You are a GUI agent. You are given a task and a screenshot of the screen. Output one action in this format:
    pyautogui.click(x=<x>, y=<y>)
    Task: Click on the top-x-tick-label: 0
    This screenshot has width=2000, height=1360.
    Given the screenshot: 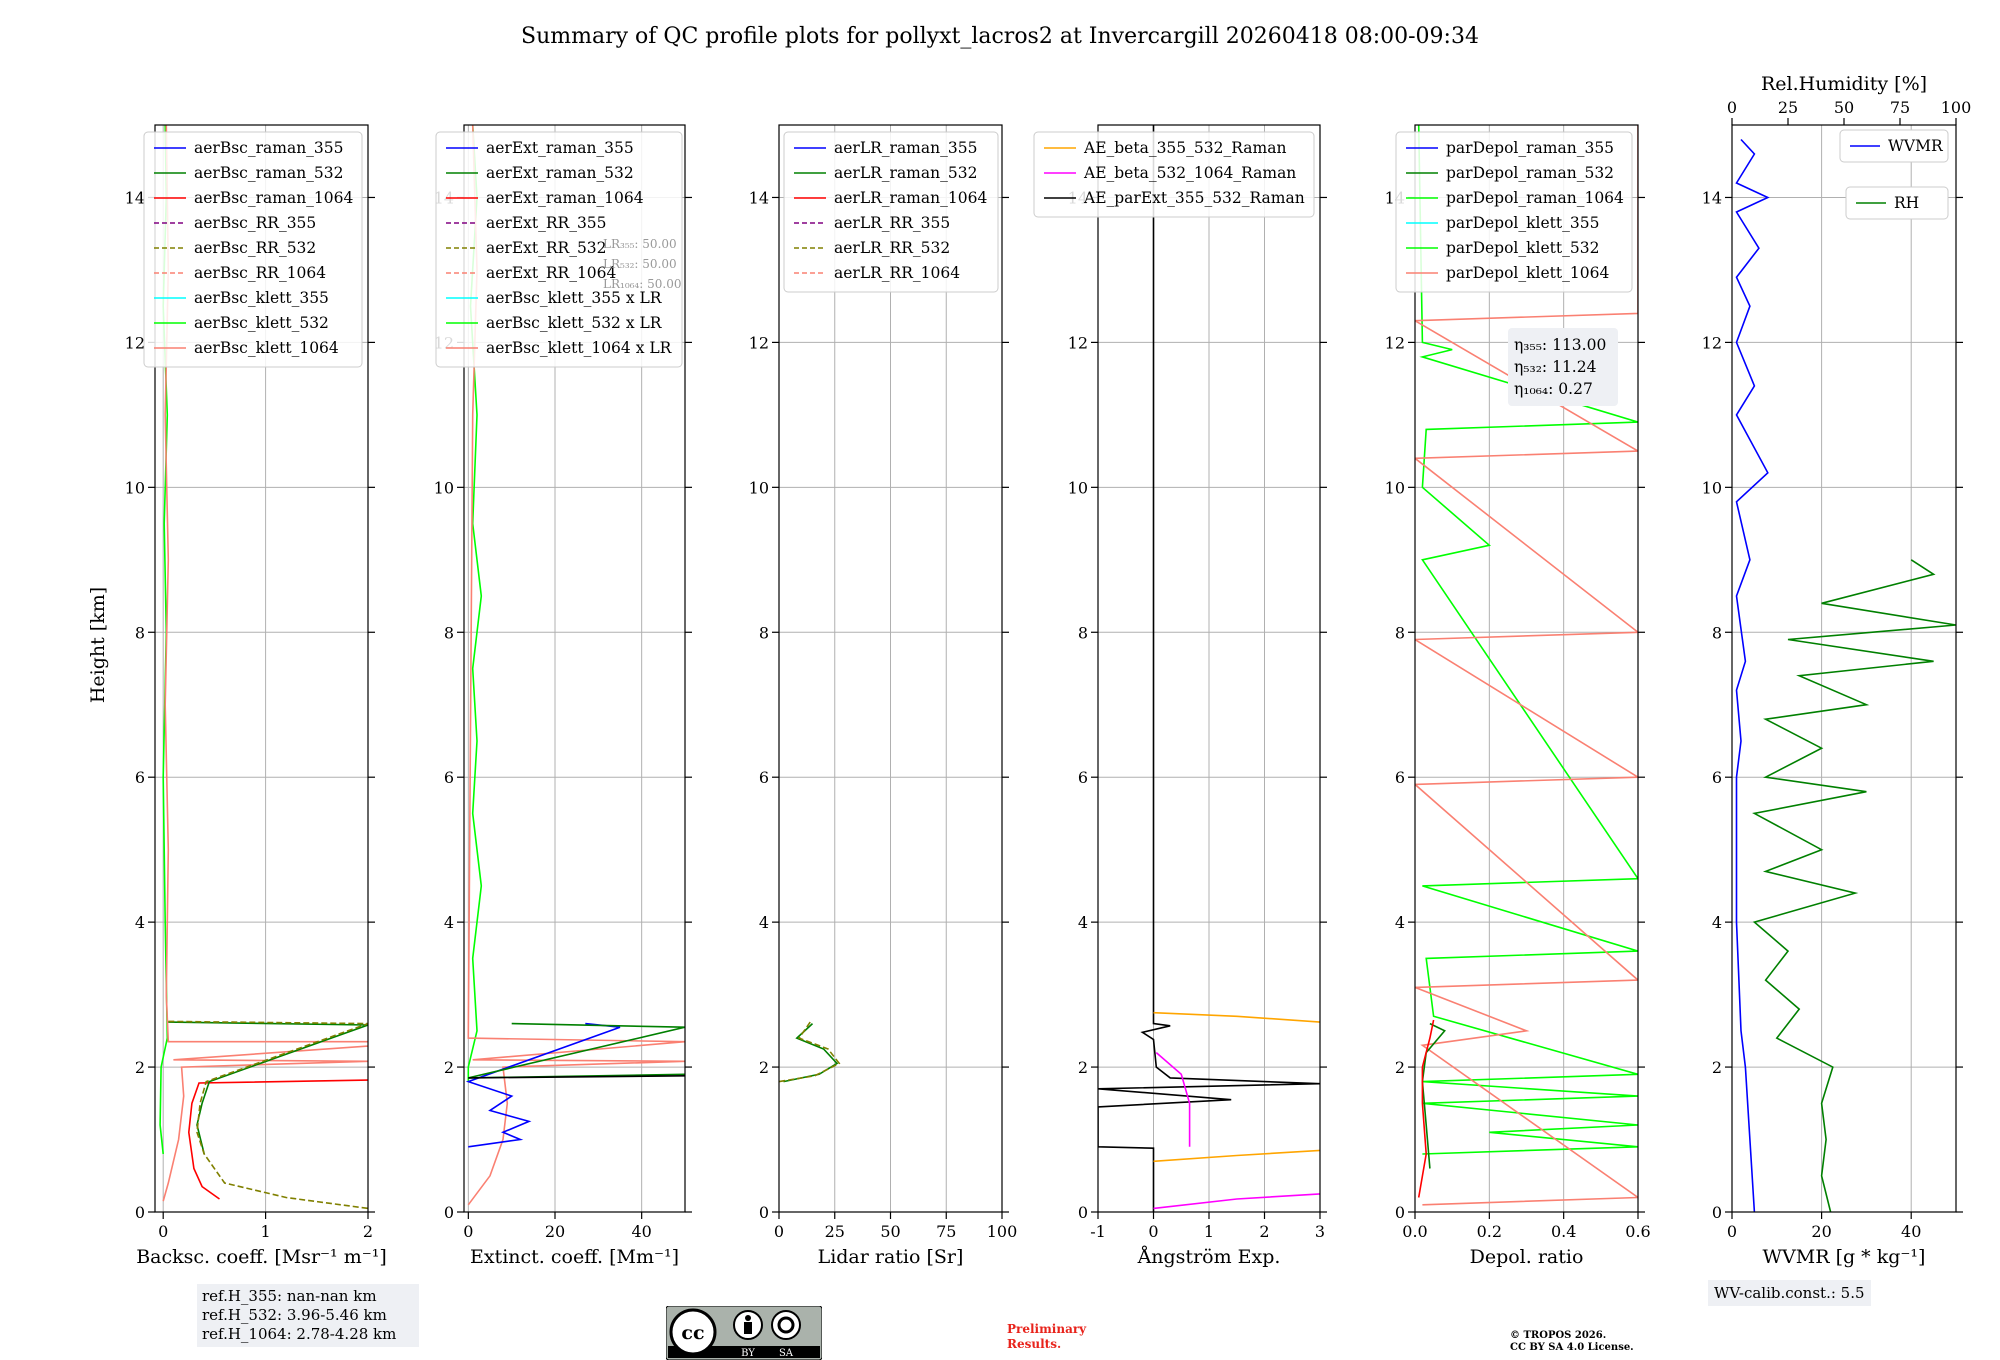 What is the action you would take?
    pyautogui.click(x=1732, y=107)
    